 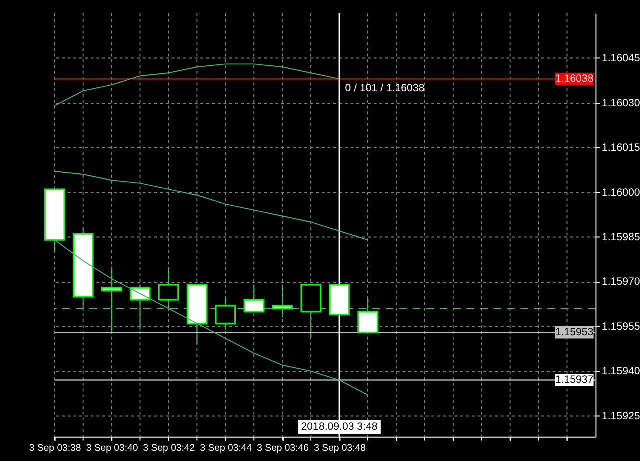 I want to click on y-tick-label: 1.16000, so click(x=621, y=192).